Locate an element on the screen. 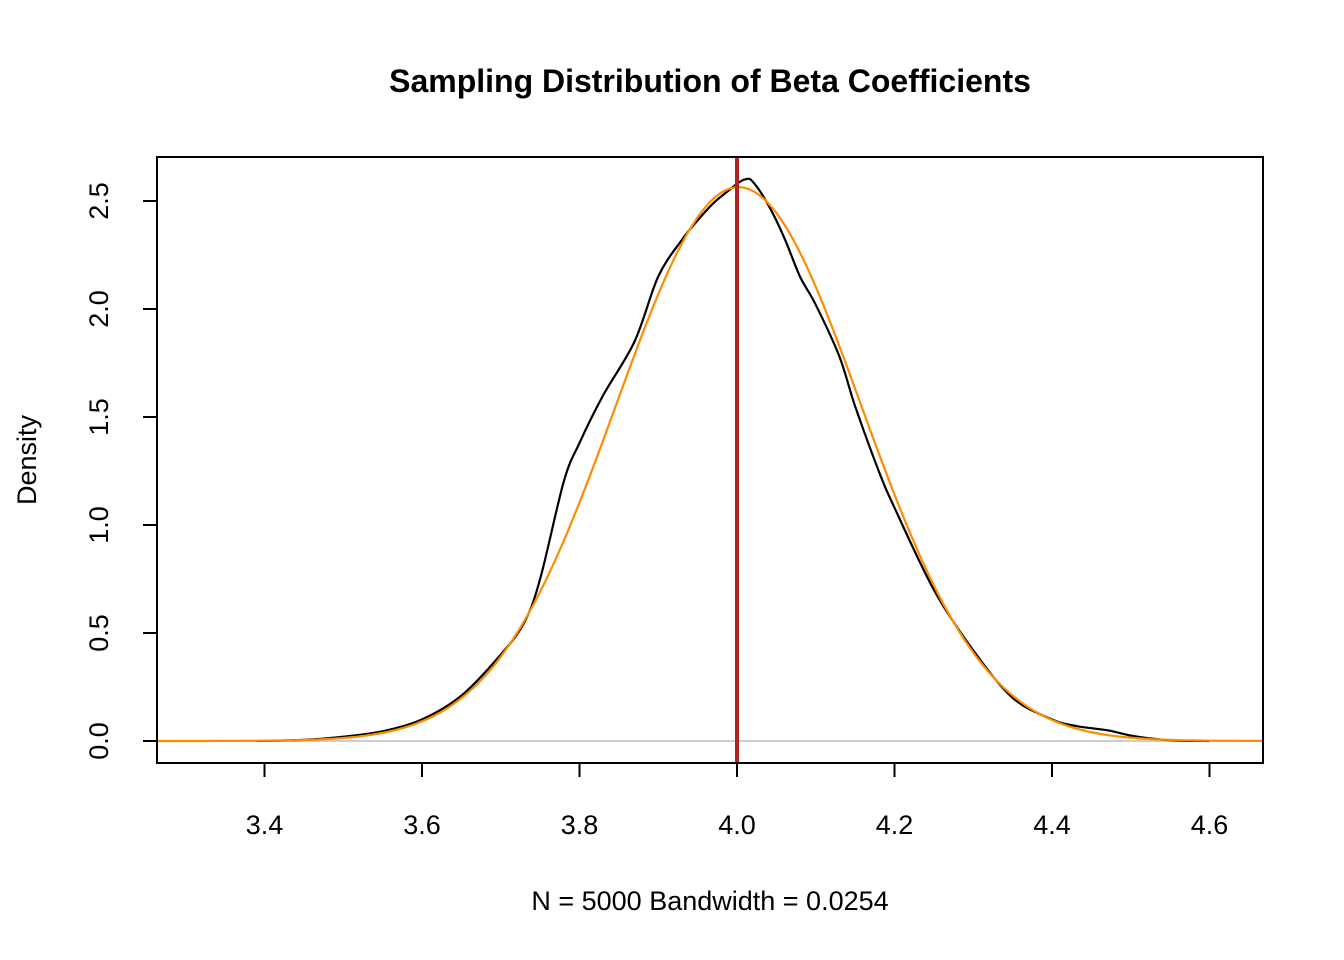  y-tick-label: 1.0 is located at coordinates (99, 525).